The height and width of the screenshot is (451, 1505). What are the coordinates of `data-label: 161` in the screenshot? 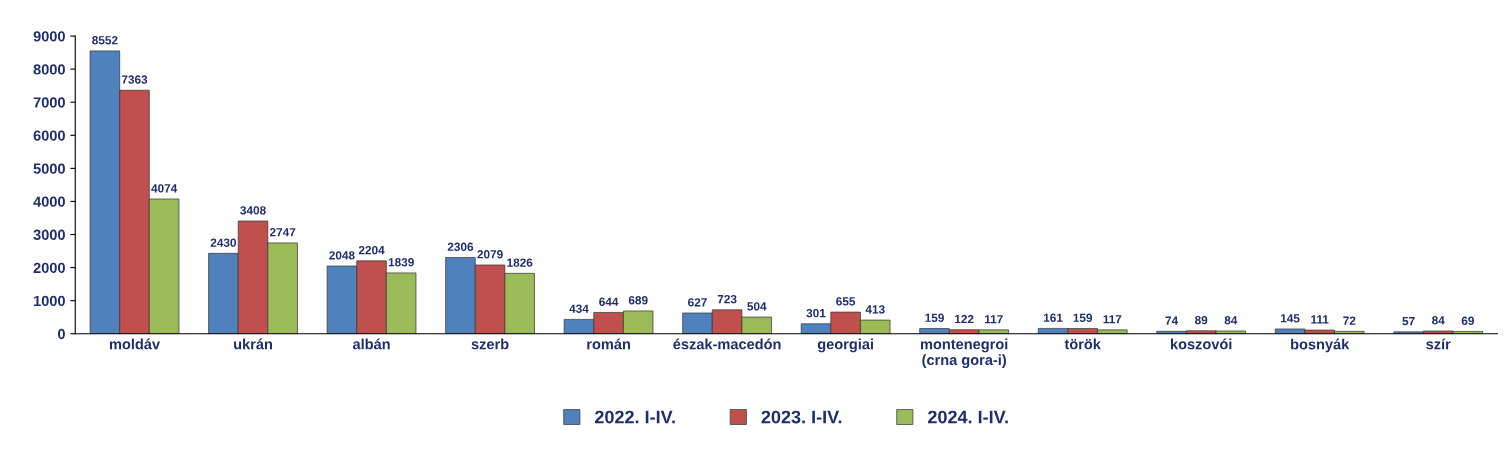 It's located at (1053, 317).